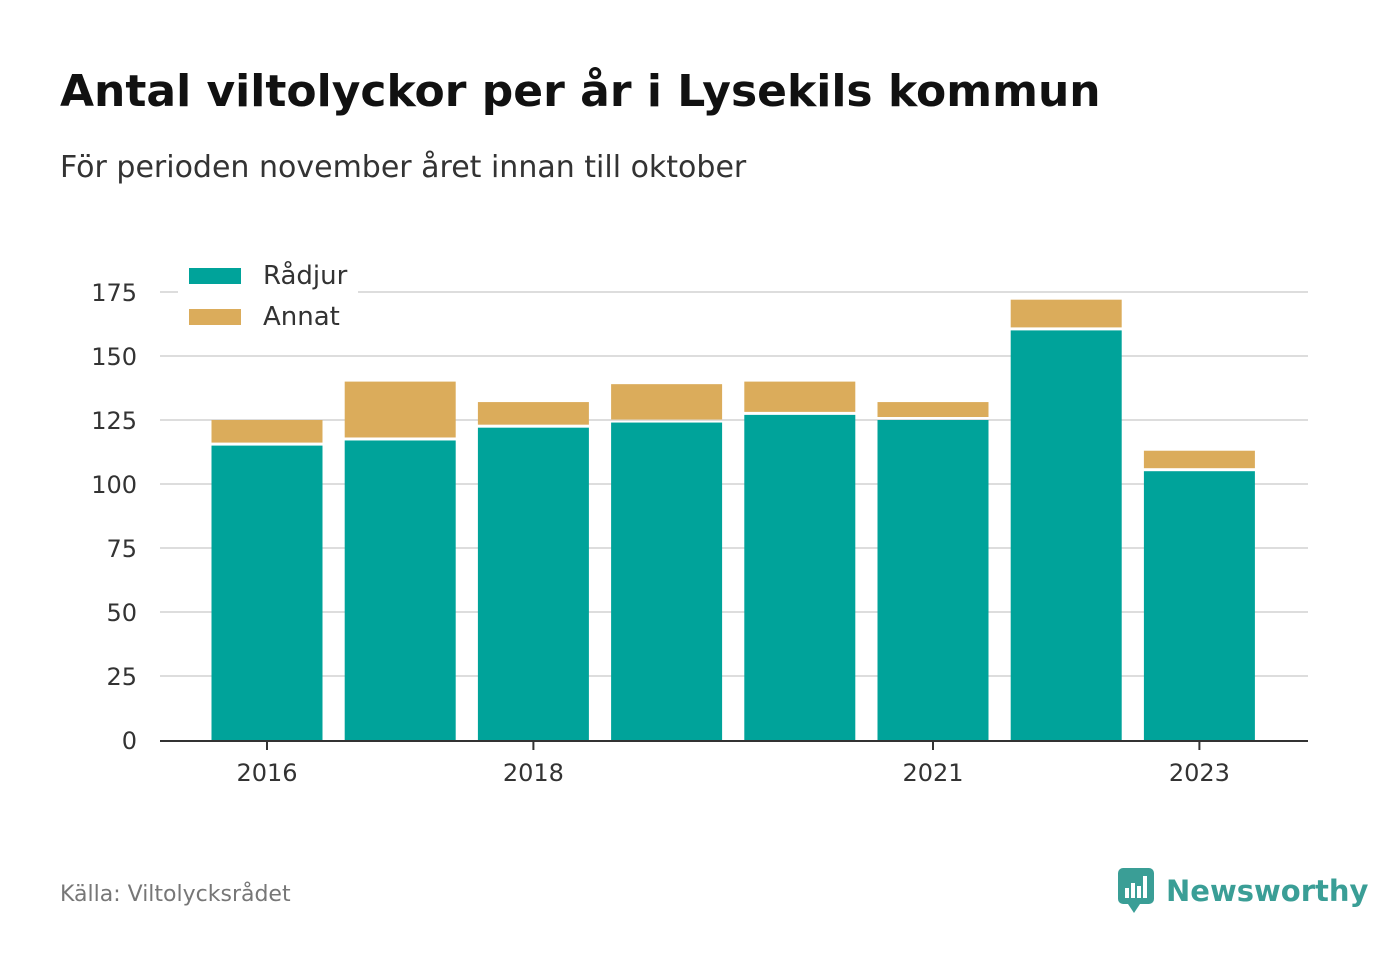 The image size is (1400, 973). Describe the element at coordinates (1199, 459) in the screenshot. I see `bar-annat-2023` at that location.